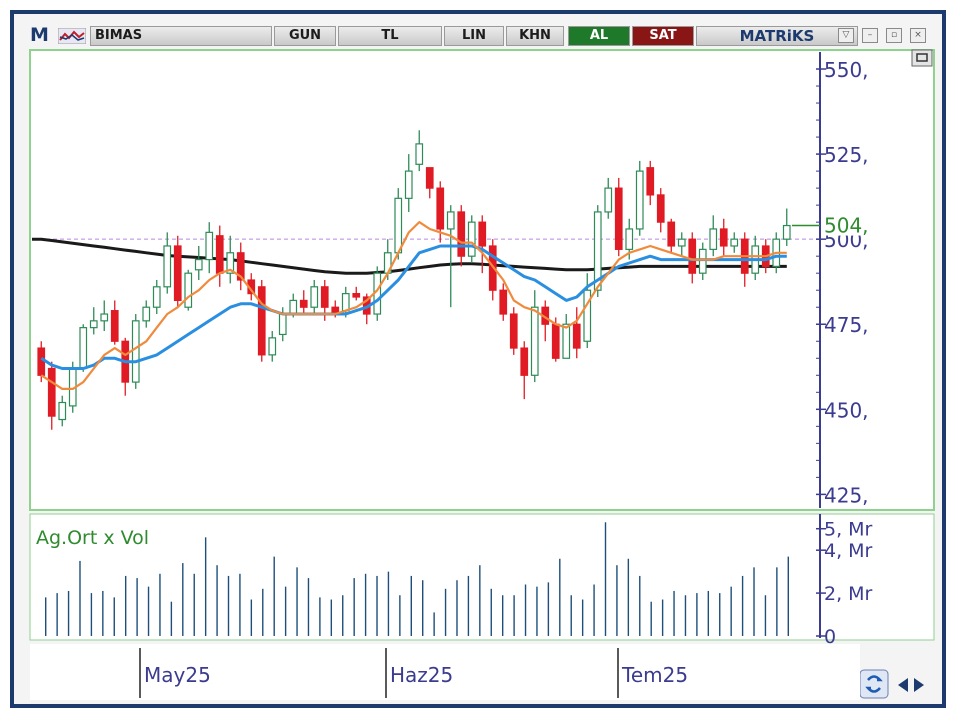 The height and width of the screenshot is (721, 960). I want to click on volume-tick-label: 5, Mr, so click(848, 530).